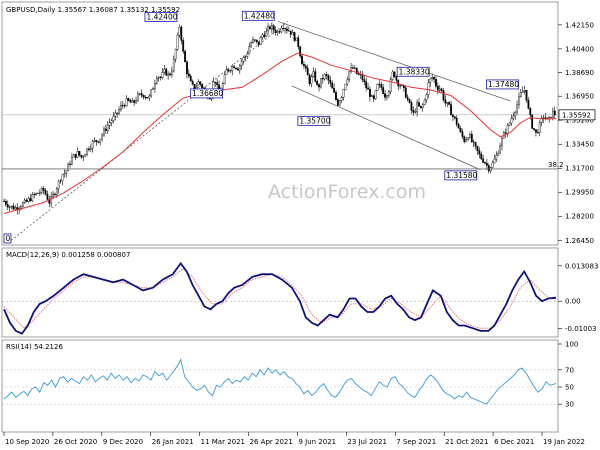  Describe the element at coordinates (173, 442) in the screenshot. I see `x-tick-label: 26 Jan 2021` at that location.